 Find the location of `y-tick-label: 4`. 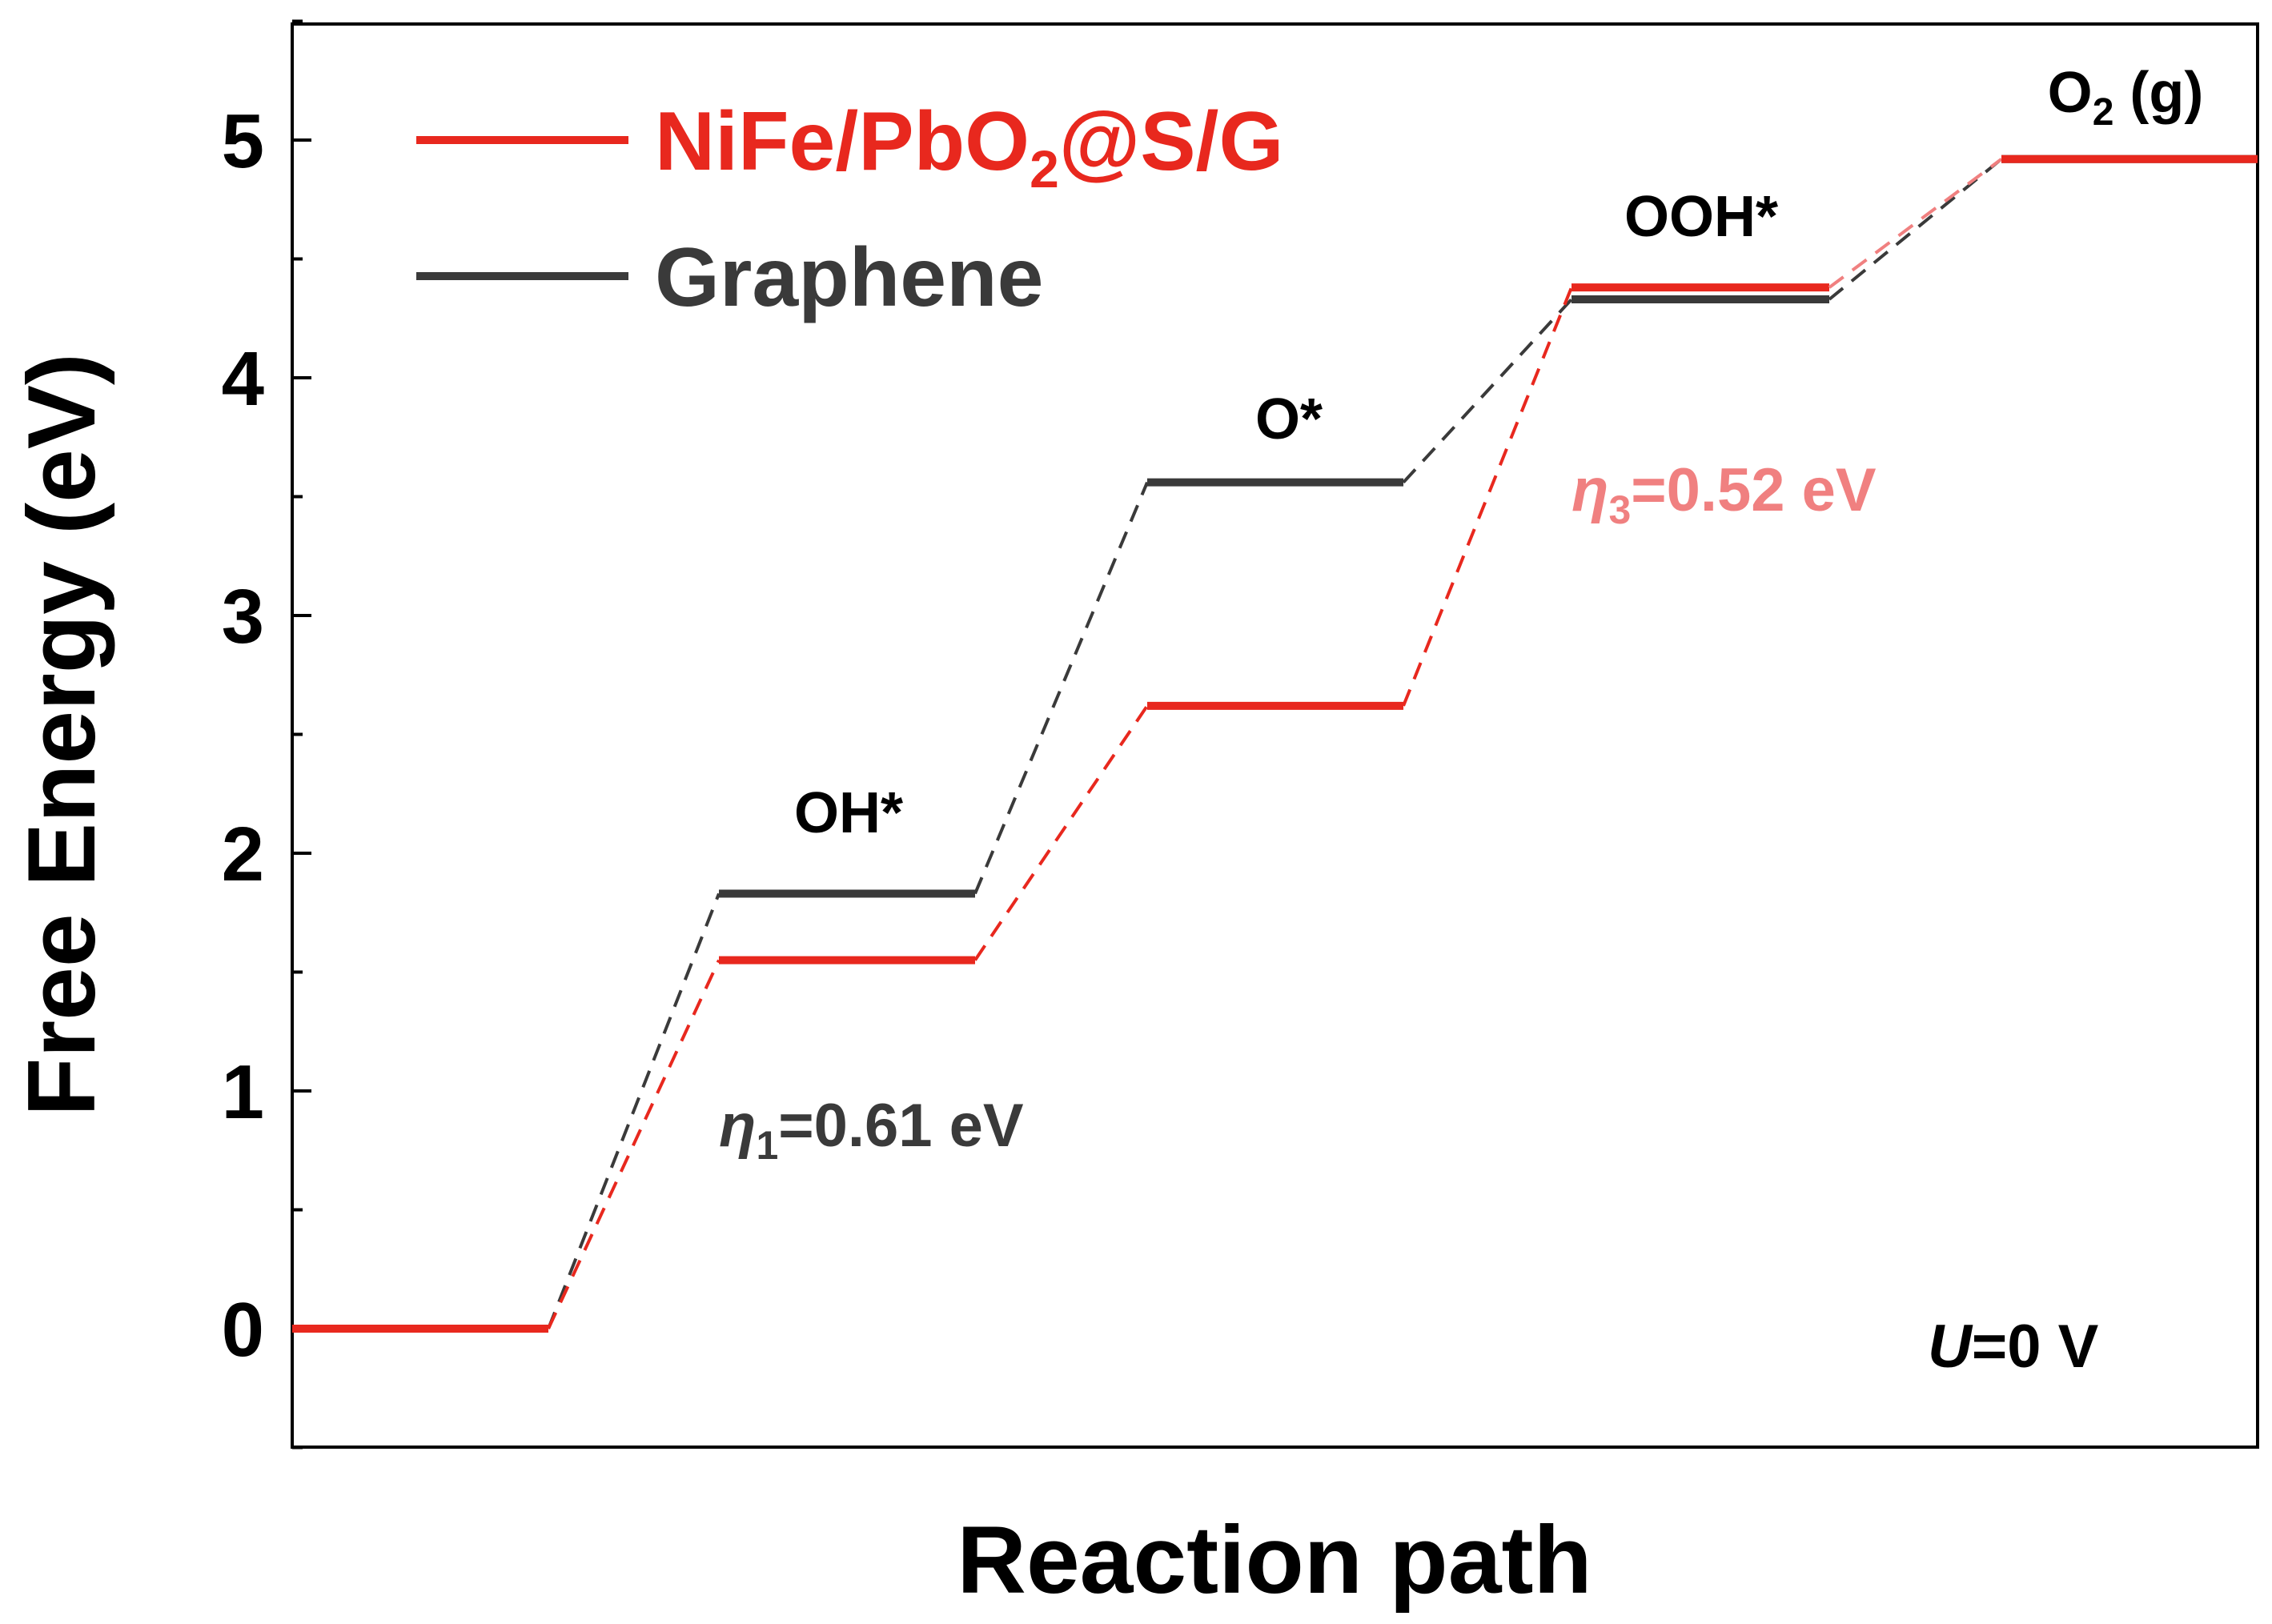

y-tick-label: 4 is located at coordinates (243, 379).